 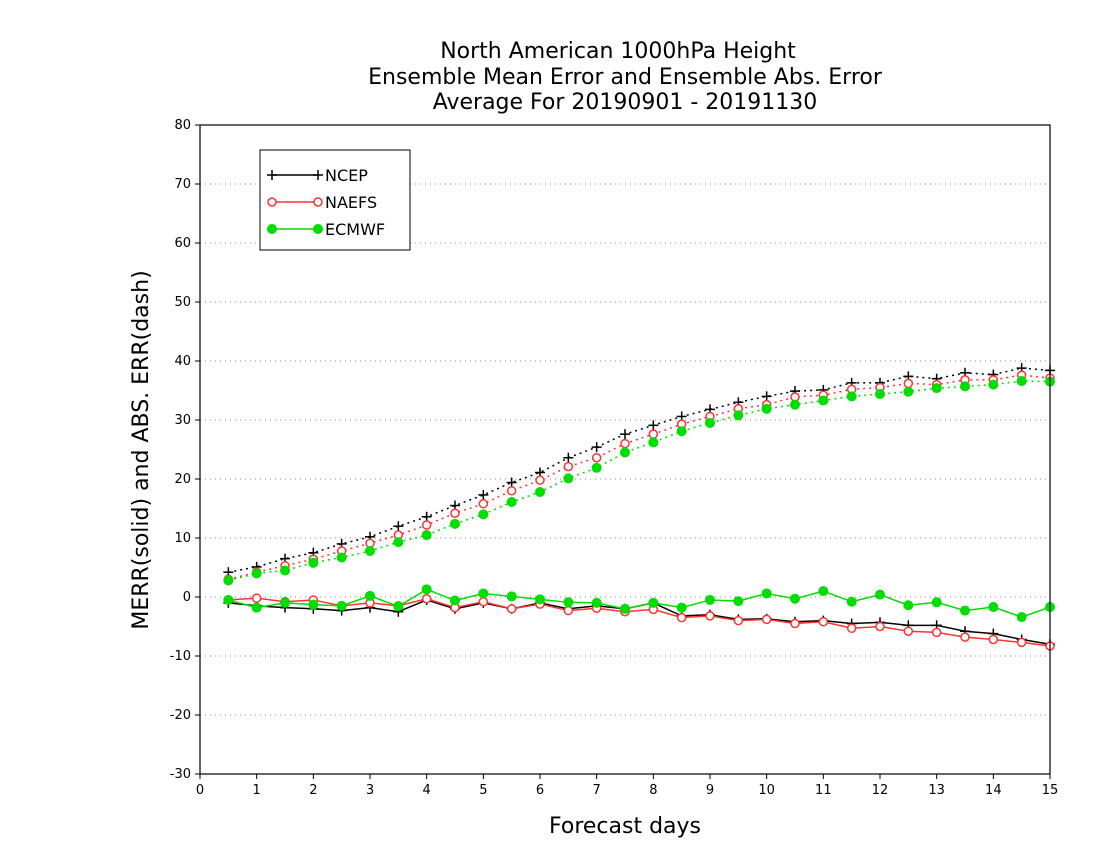 What do you see at coordinates (182, 184) in the screenshot?
I see `y-tick-label: 70` at bounding box center [182, 184].